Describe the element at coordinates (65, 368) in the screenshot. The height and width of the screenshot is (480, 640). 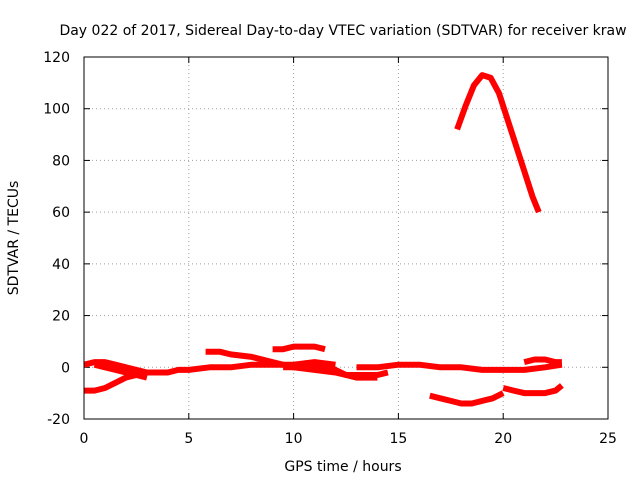
I see `y-tick-label: 0` at that location.